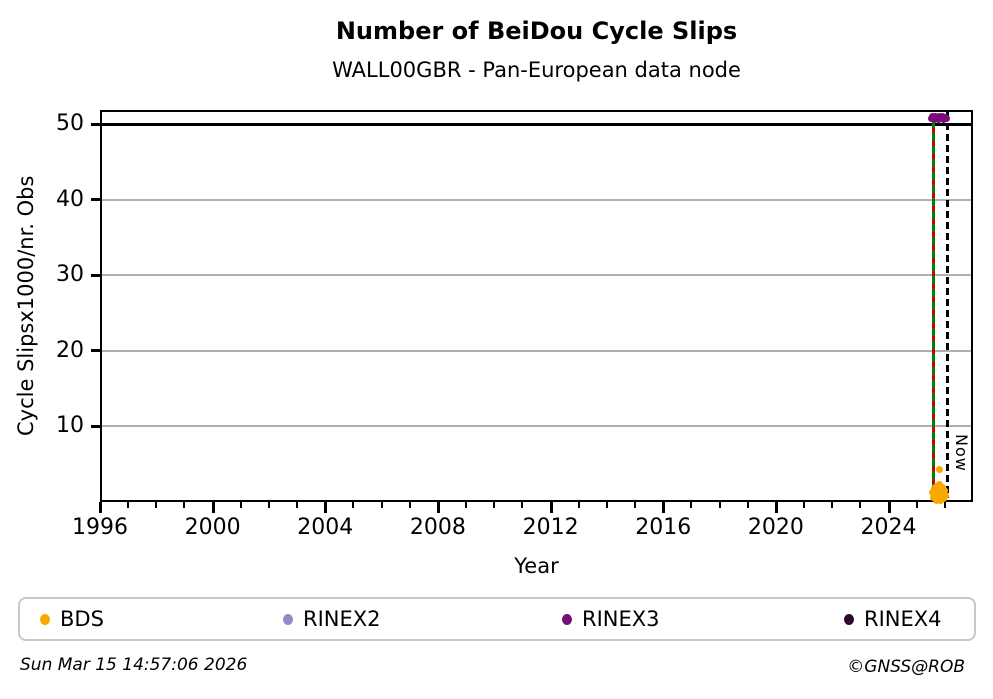 Image resolution: width=993 pixels, height=699 pixels. What do you see at coordinates (776, 507) in the screenshot?
I see `x-tick-2020` at bounding box center [776, 507].